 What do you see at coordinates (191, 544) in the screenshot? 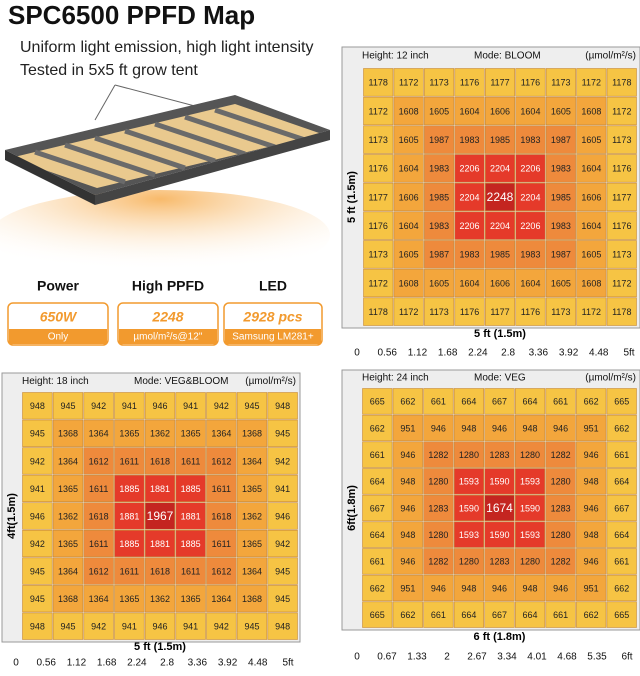
I see `map-cell-value: 1885` at bounding box center [191, 544].